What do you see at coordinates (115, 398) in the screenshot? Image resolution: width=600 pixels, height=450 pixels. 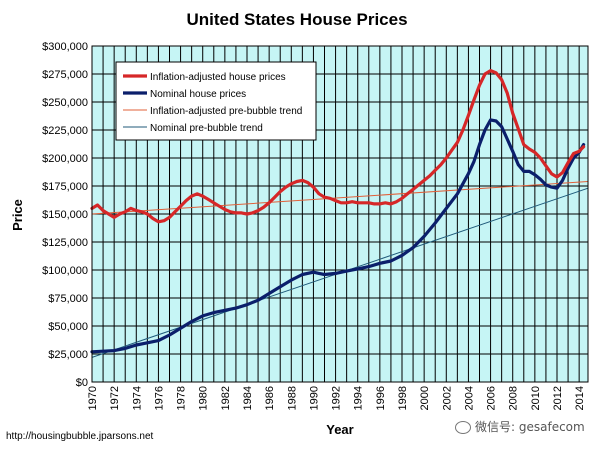 I see `x-tick-label: 1972` at bounding box center [115, 398].